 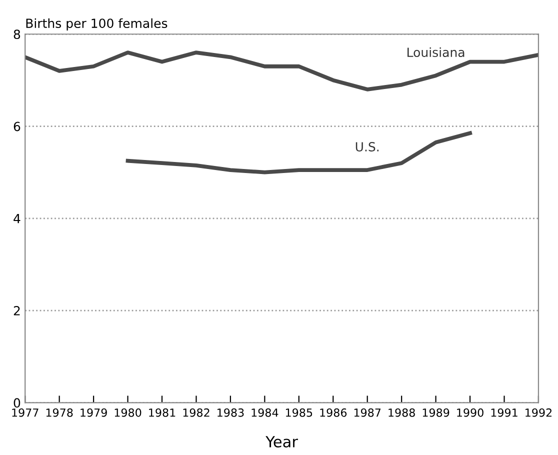 I want to click on line-series, so click(x=299, y=152).